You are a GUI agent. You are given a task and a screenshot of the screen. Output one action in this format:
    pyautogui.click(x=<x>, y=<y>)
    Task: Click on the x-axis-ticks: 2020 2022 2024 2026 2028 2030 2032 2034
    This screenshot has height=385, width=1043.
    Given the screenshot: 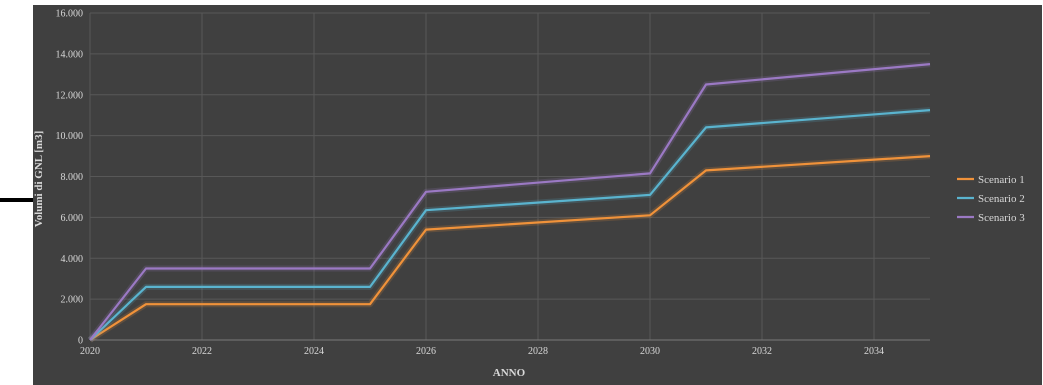 What is the action you would take?
    pyautogui.click(x=482, y=351)
    